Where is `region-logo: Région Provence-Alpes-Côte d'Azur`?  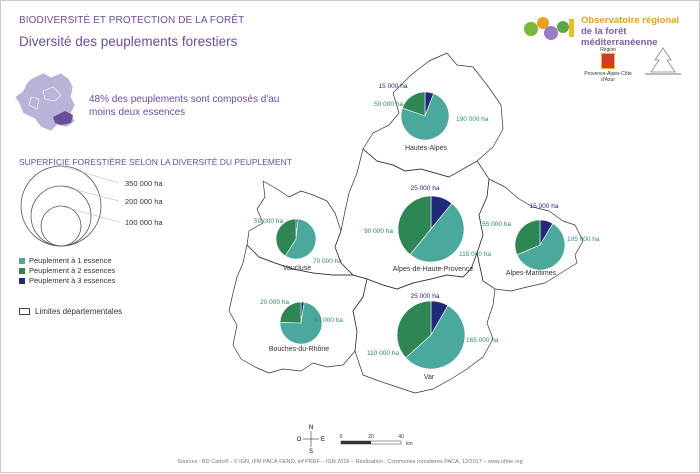
region-logo: Région Provence-Alpes-Côte d'Azur is located at coordinates (608, 65).